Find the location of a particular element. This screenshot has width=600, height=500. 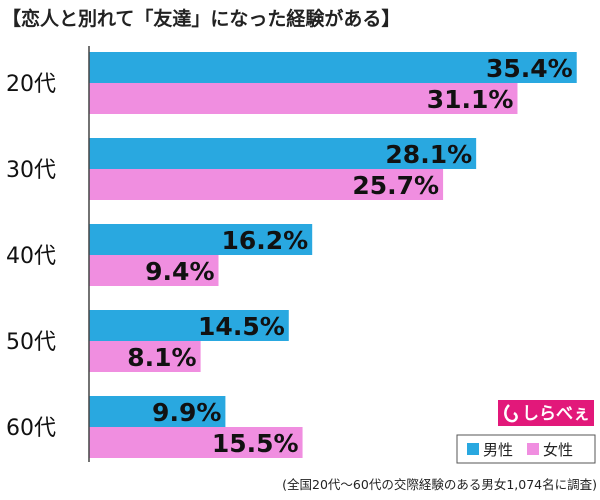

legend-label-female: 女性 is located at coordinates (558, 450).